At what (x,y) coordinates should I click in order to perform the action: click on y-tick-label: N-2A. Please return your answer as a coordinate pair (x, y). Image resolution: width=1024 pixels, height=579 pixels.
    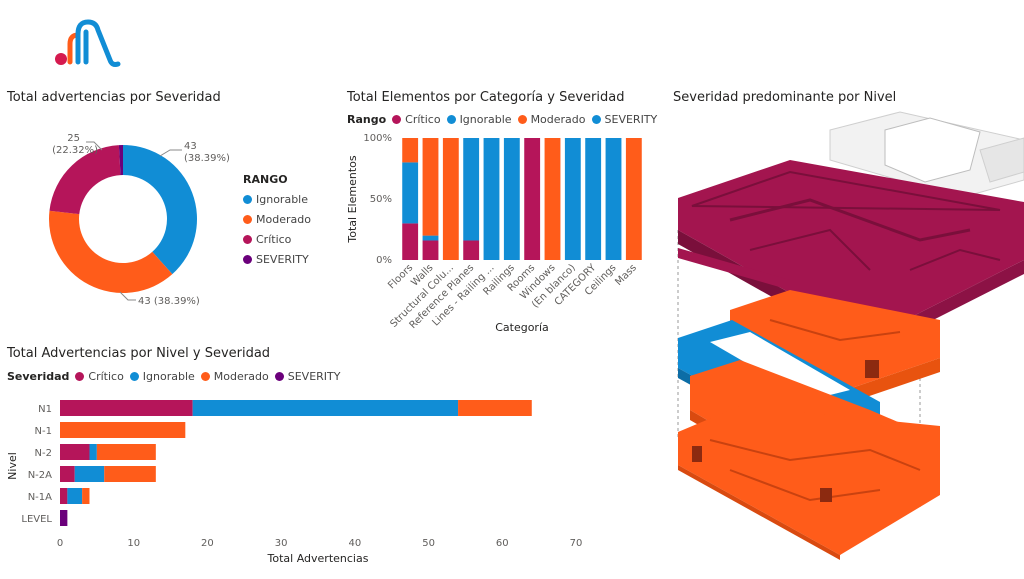
    Looking at the image, I should click on (40, 475).